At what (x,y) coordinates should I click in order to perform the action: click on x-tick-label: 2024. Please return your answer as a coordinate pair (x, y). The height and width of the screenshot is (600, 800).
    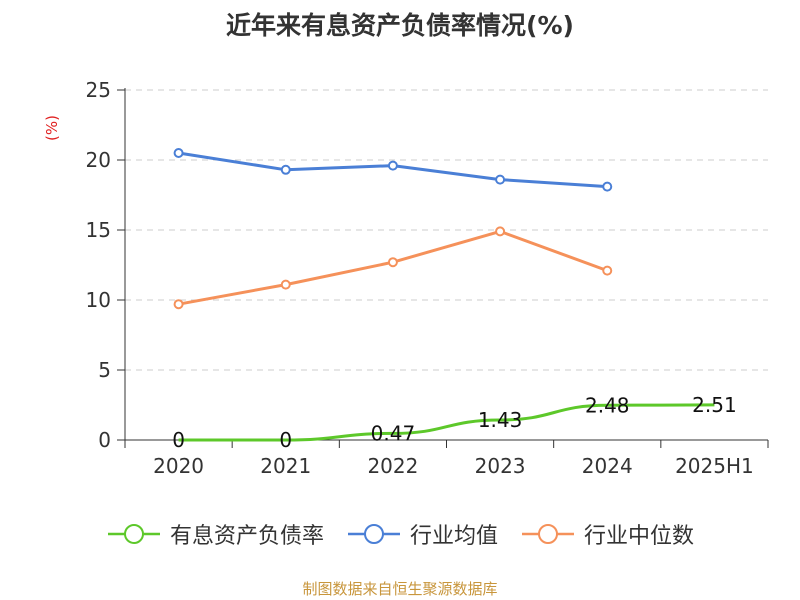
    Looking at the image, I should click on (607, 466).